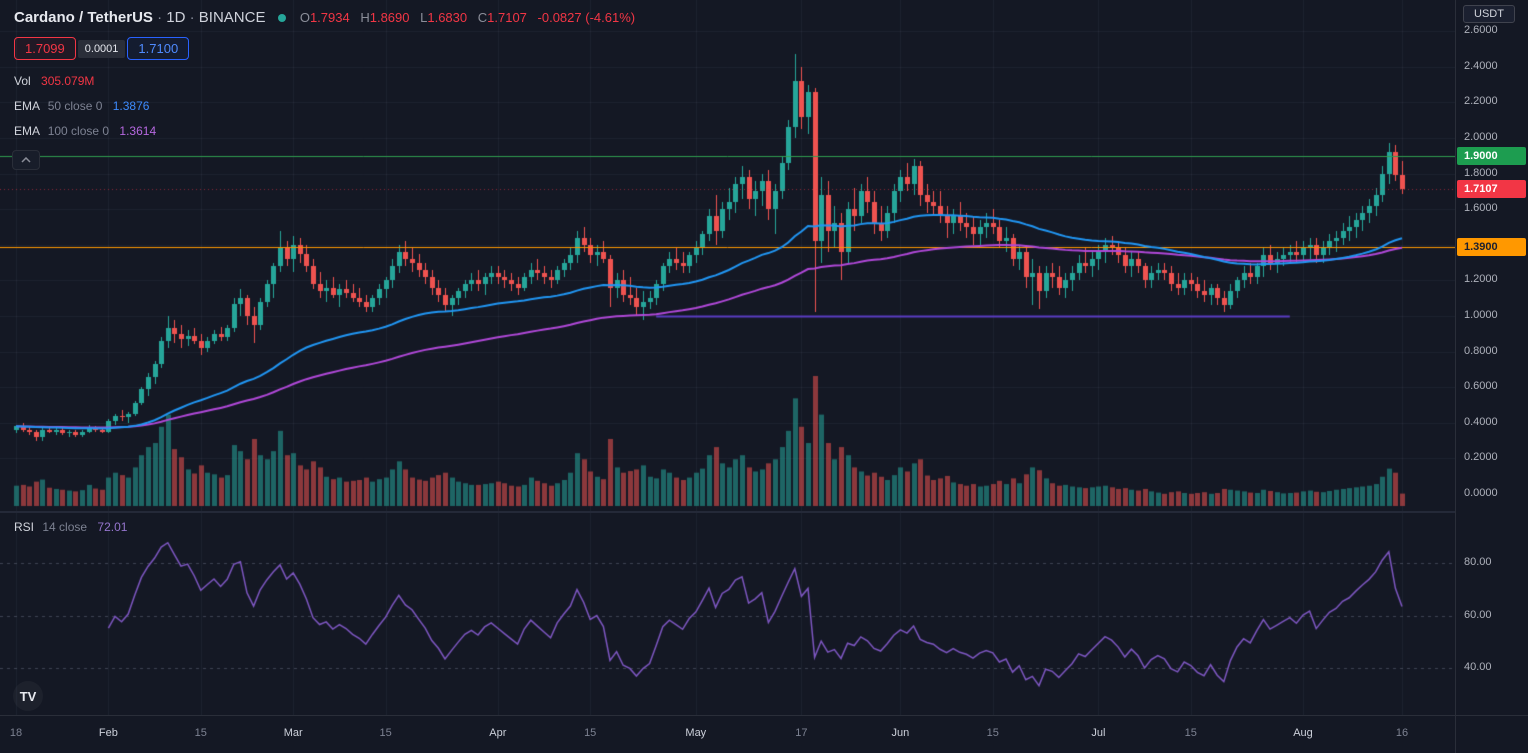 The width and height of the screenshot is (1528, 753). I want to click on trade-widget: 1.7099 0.0001 1.7100, so click(102, 48).